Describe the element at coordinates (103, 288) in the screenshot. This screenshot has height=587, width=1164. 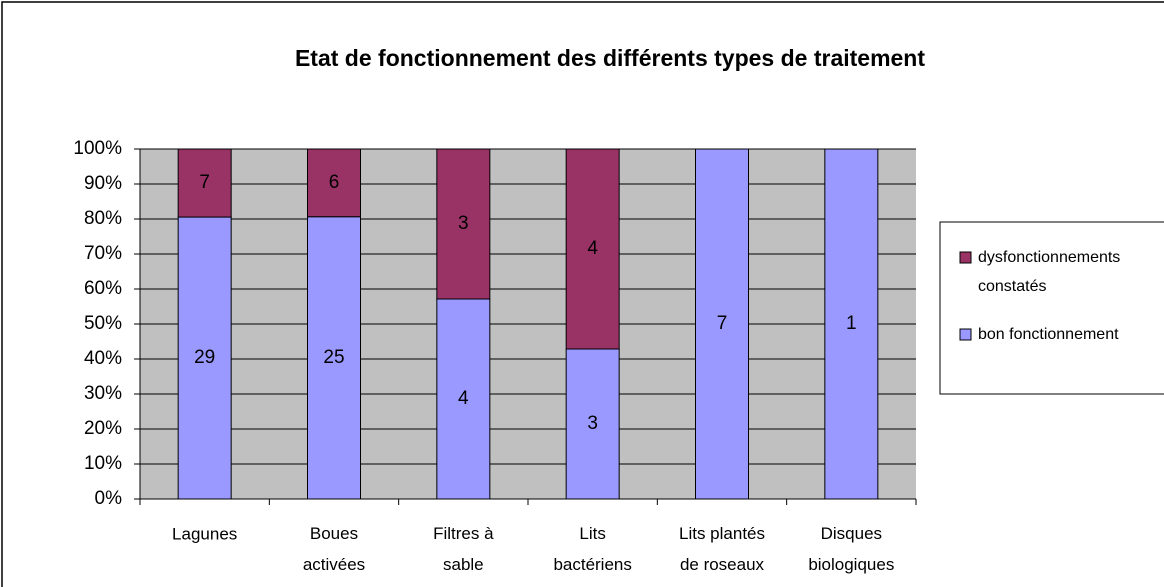
I see `y-tick-label: 60%` at that location.